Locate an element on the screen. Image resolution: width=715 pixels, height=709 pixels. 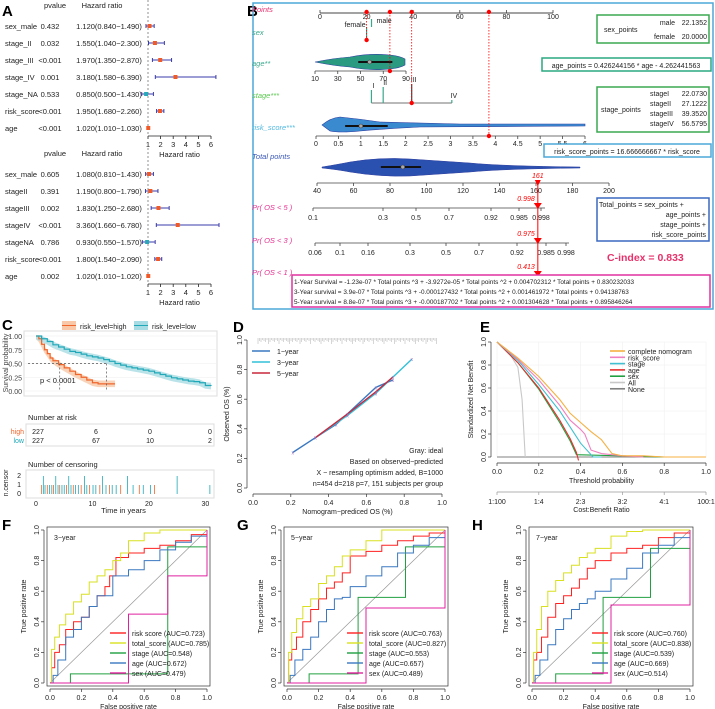
column-header-hazard-ratio: Hazard ratio is located at coordinates (102, 153).